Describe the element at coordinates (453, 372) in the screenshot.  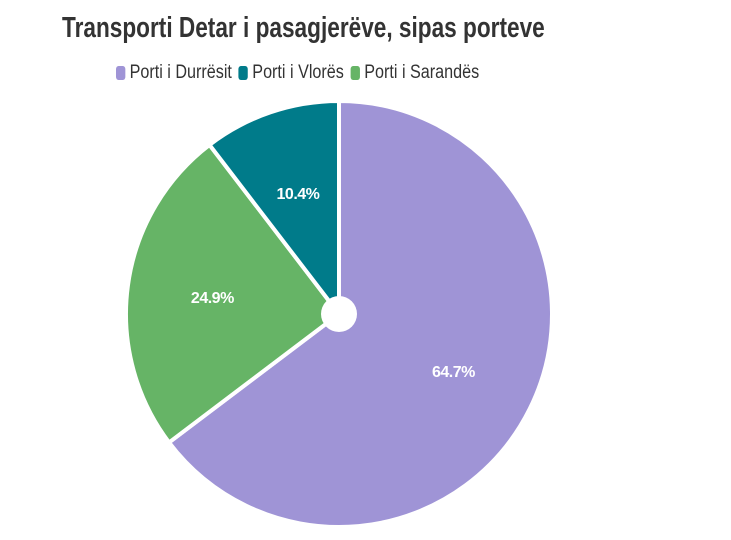
I see `data-label: 64.7%` at that location.